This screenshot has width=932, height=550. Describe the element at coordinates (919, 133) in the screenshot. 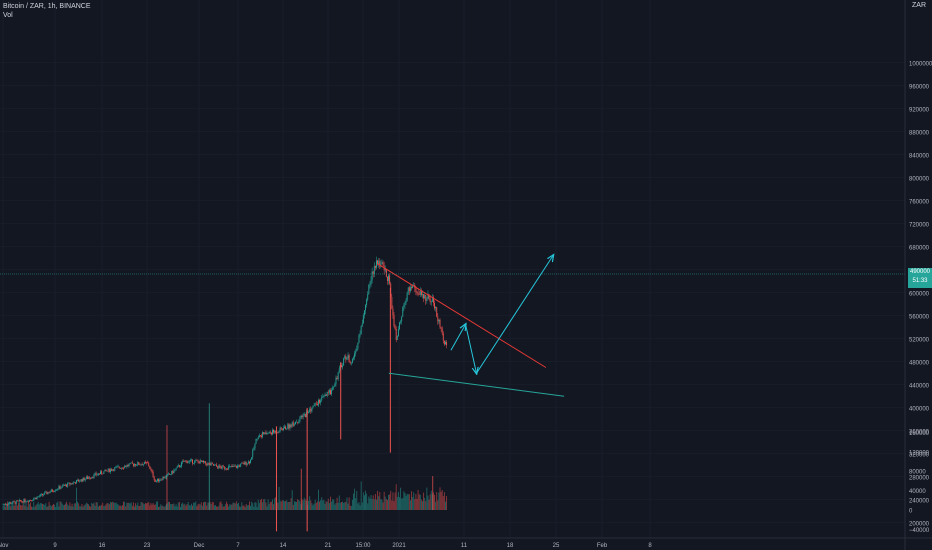

I see `price-tick-label: 880000` at that location.